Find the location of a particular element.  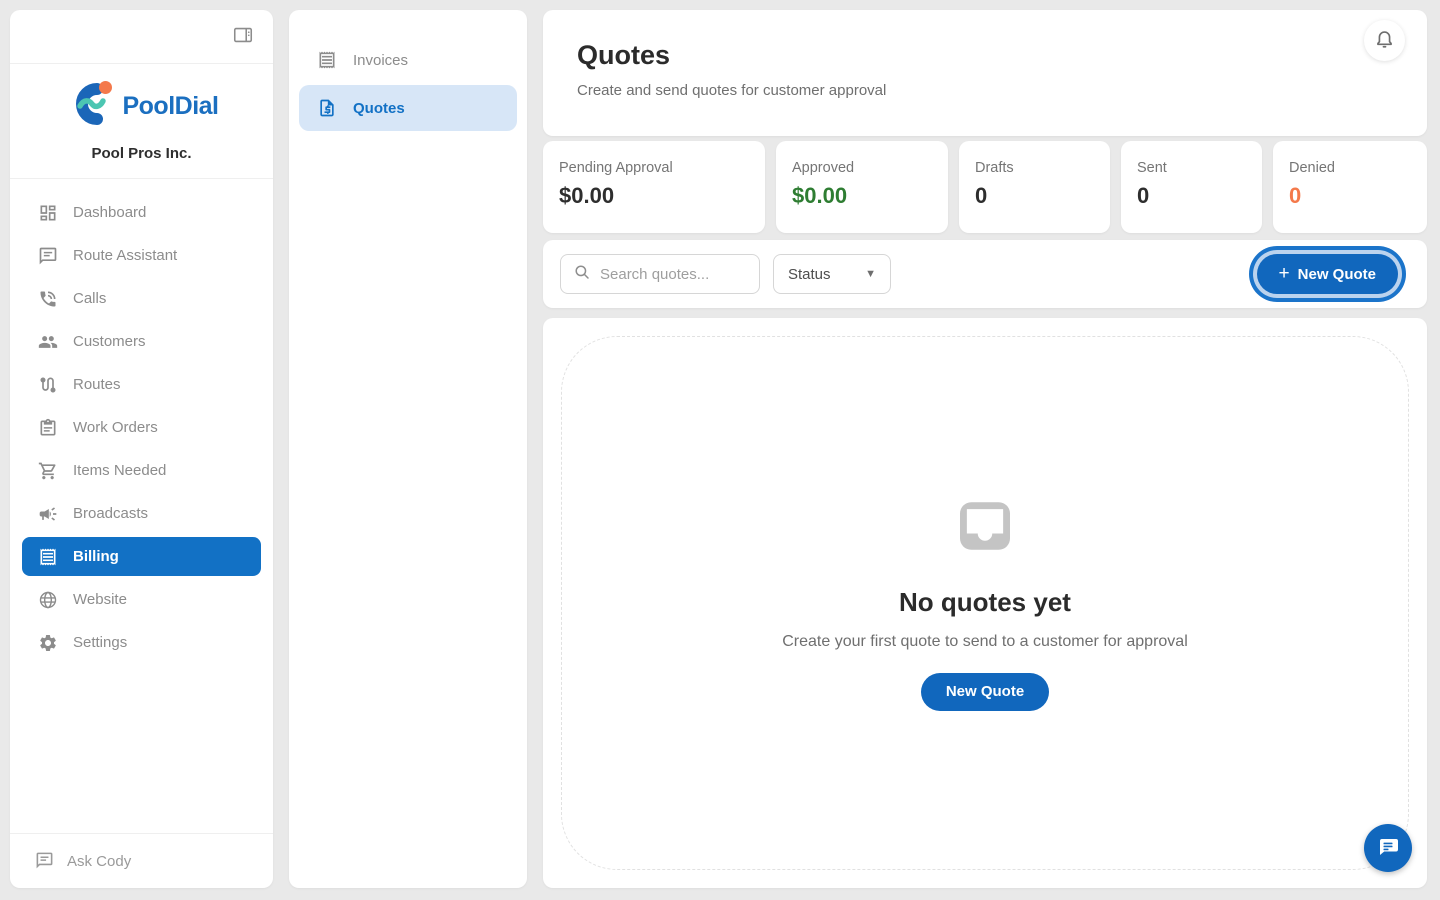

sidebar-item-label: Calls is located at coordinates (90, 298).